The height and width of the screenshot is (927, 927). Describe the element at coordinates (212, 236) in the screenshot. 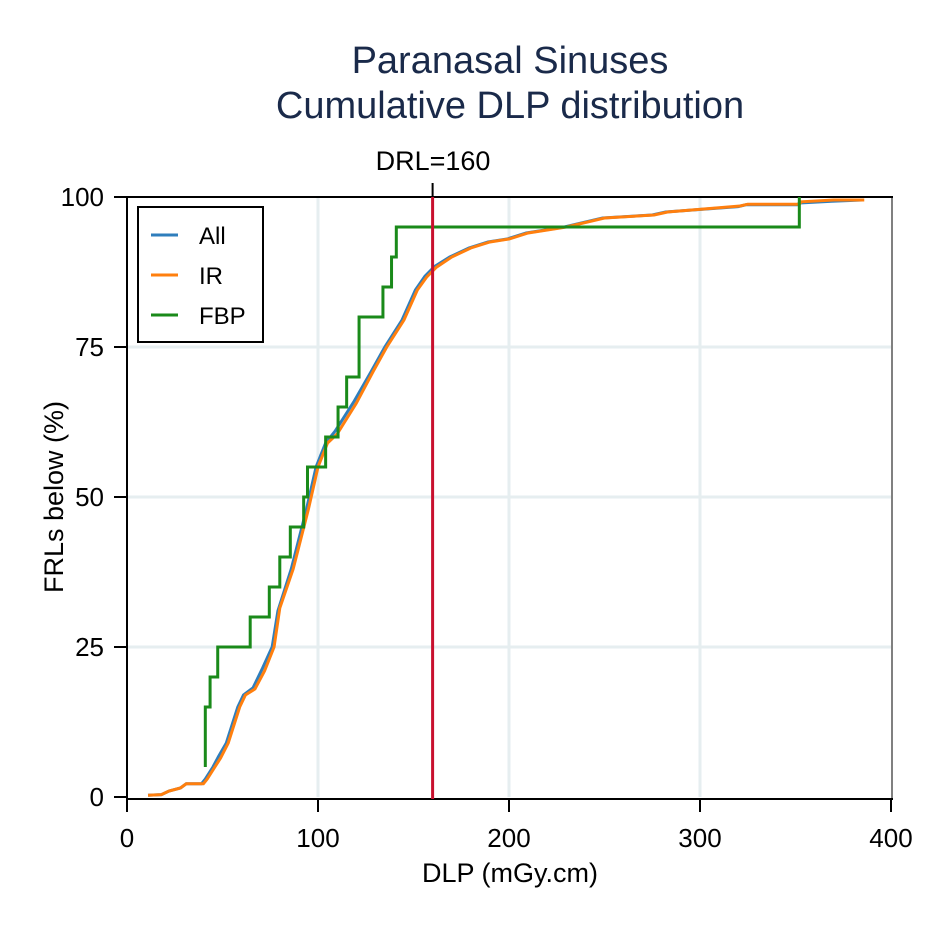

I see `legend-label-all: All` at that location.